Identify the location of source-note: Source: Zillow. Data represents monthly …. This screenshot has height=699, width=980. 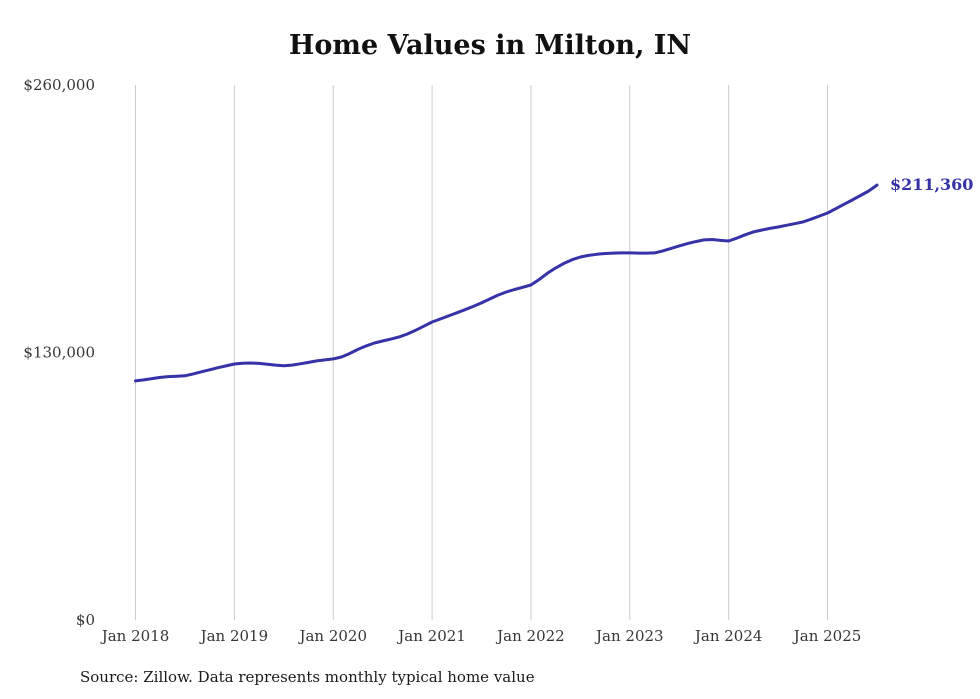
(307, 677).